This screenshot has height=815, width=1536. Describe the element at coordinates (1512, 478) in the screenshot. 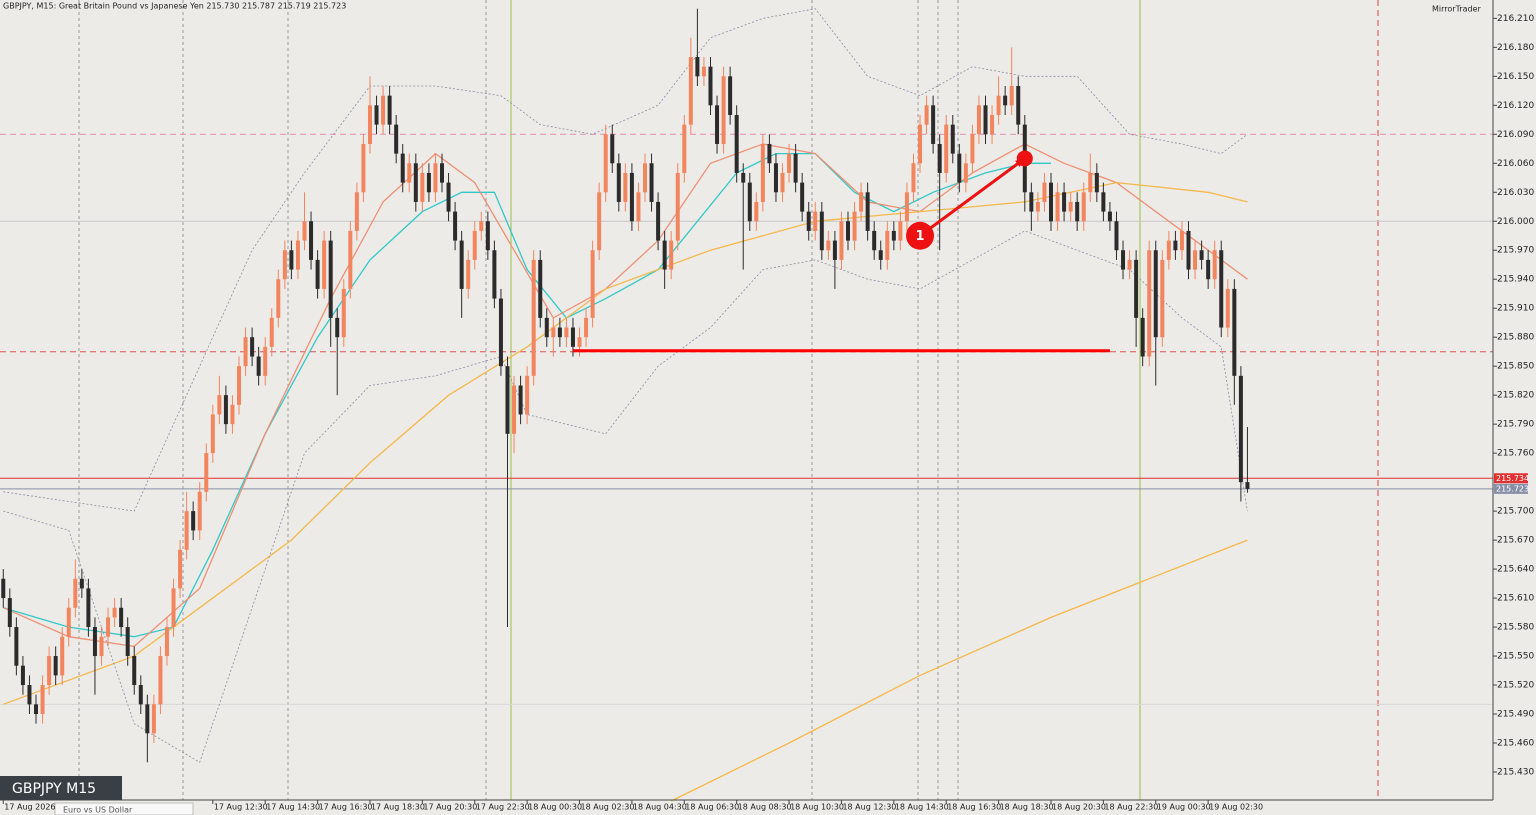

I see `price-label: 215.734` at that location.